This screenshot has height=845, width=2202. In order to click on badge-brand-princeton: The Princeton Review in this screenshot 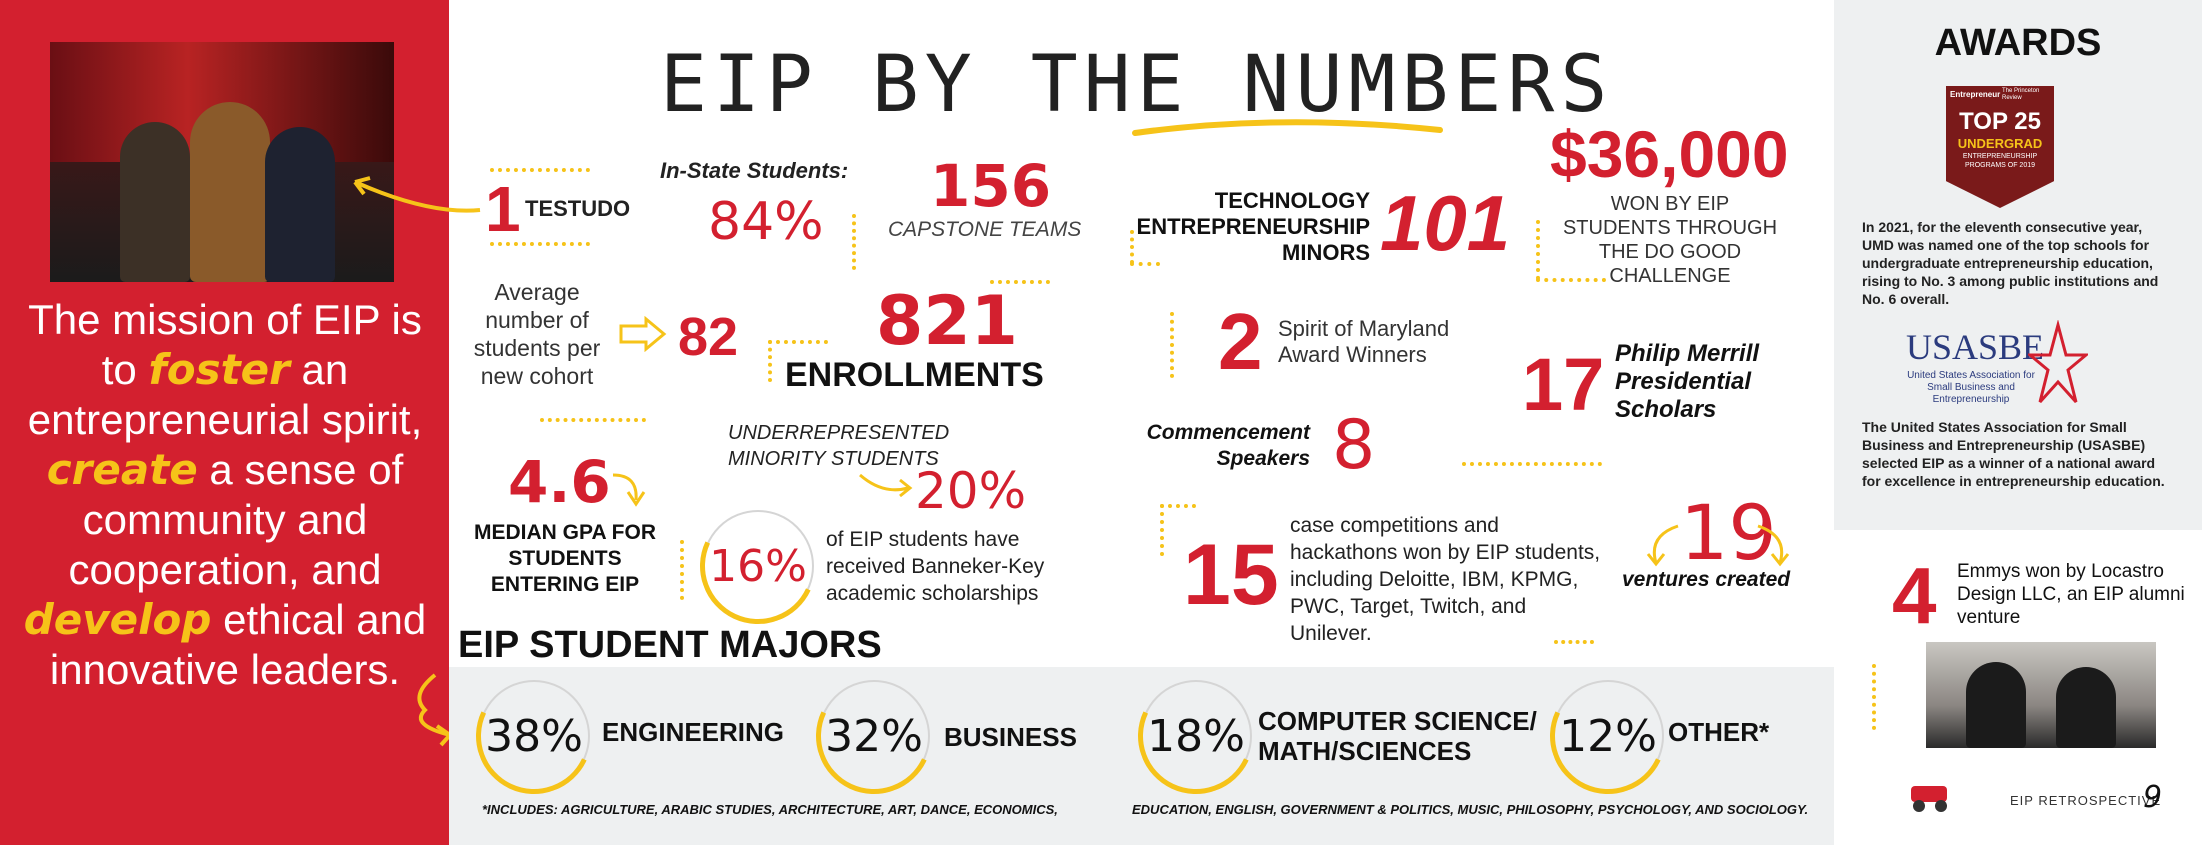, I will do `click(2021, 94)`.